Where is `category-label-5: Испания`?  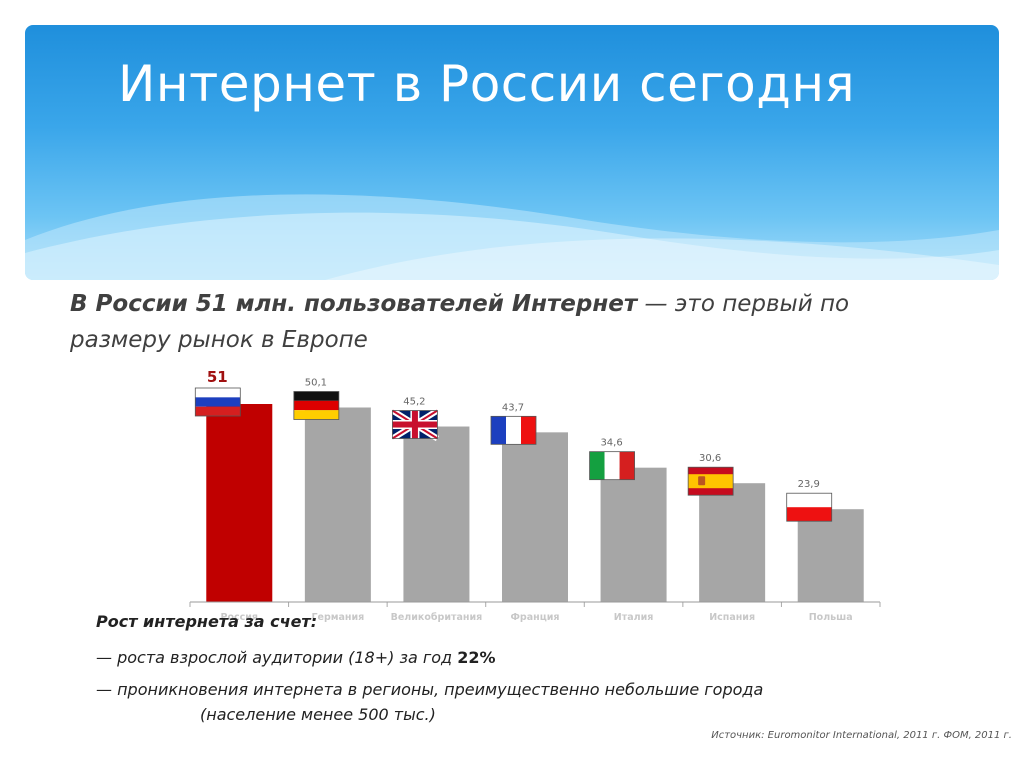 category-label-5: Испания is located at coordinates (732, 617).